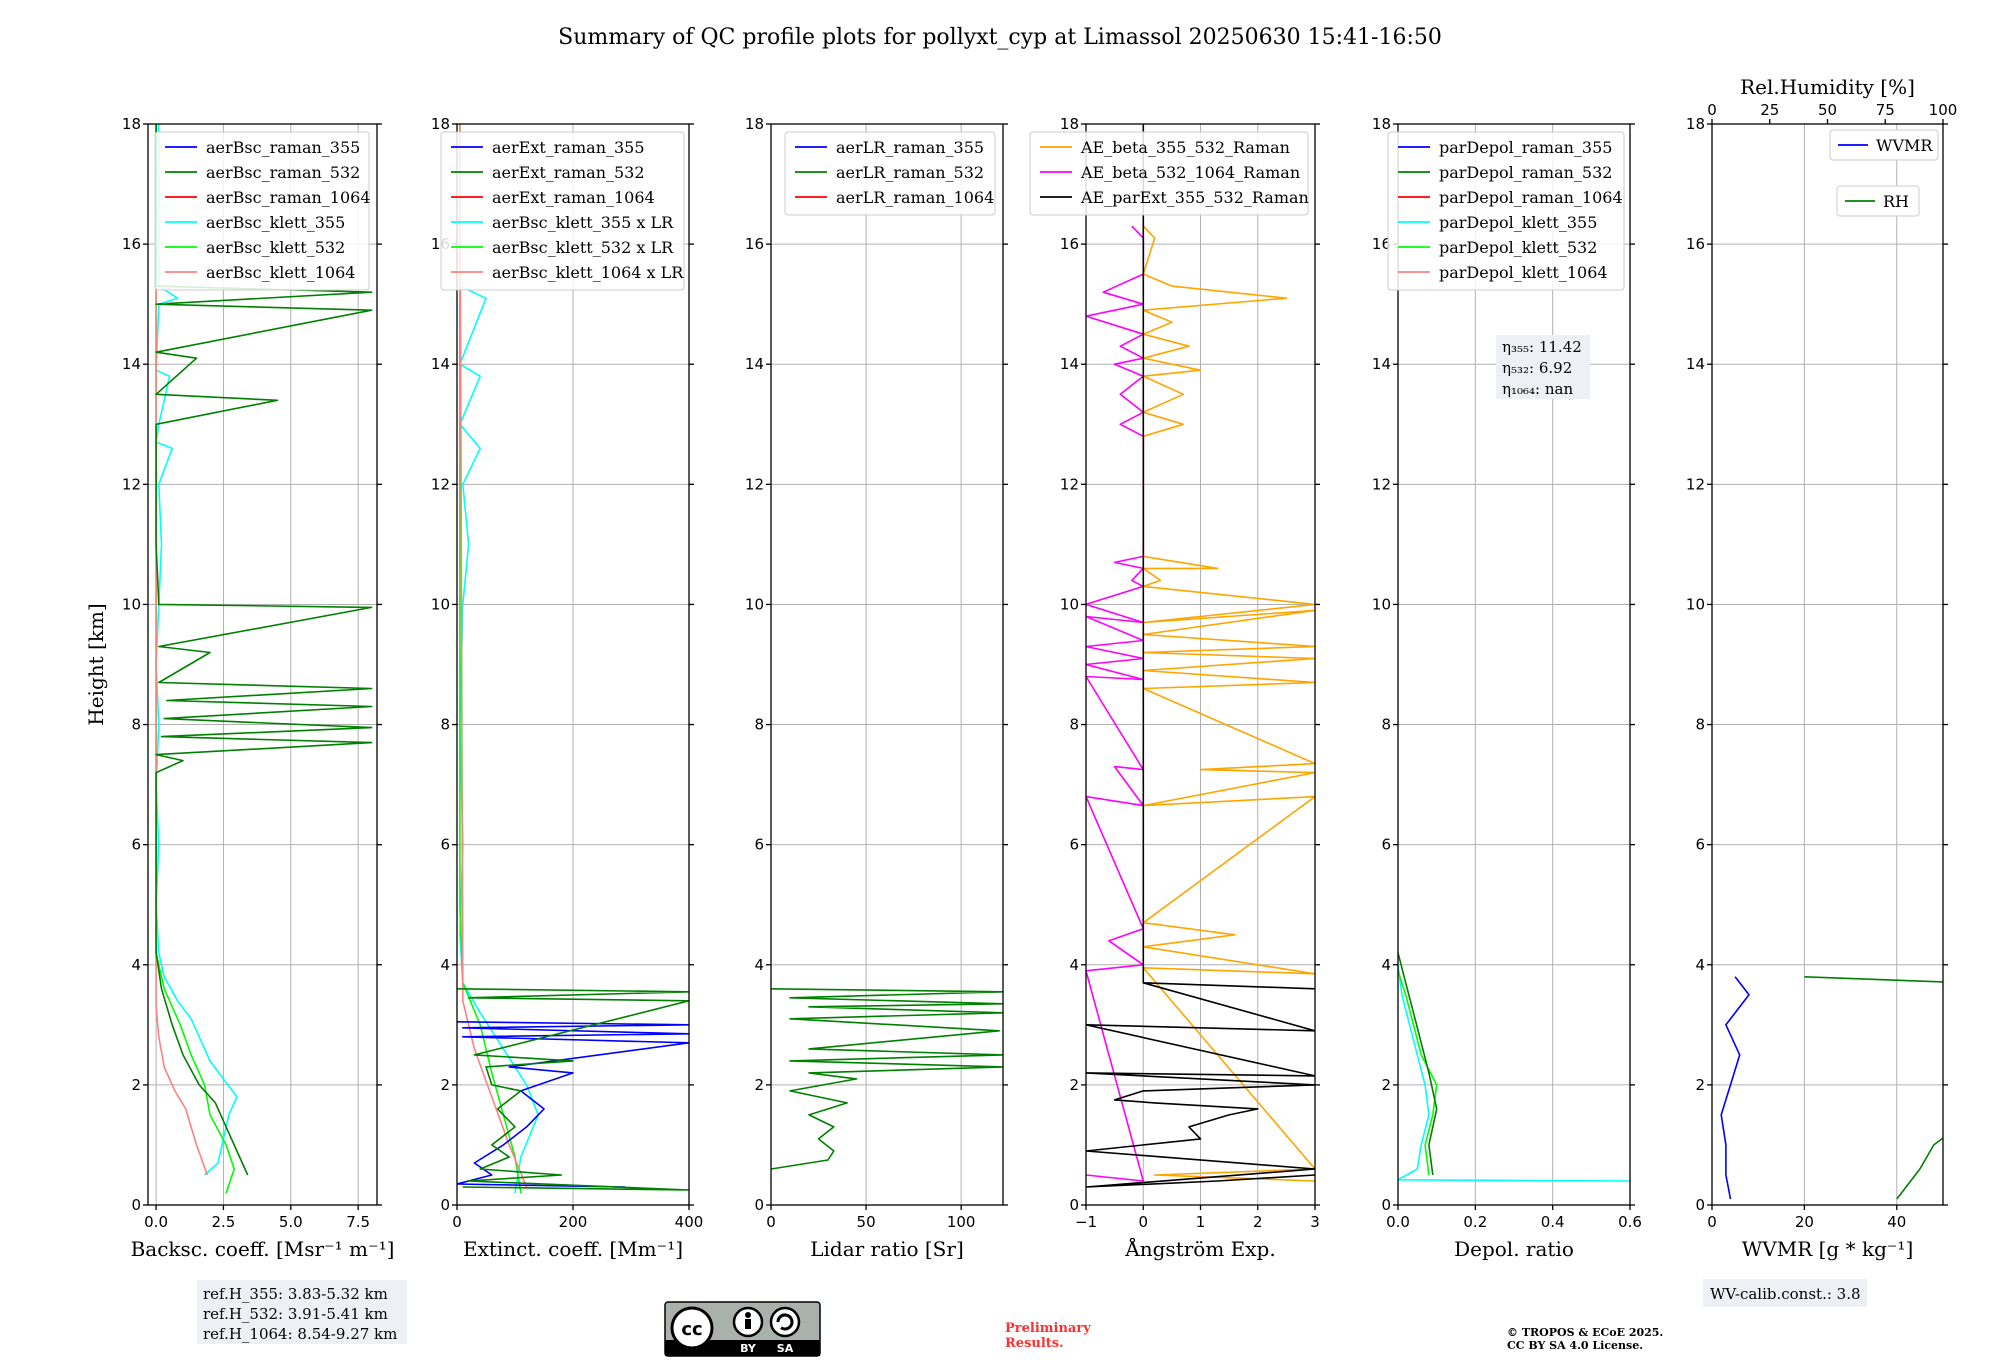  I want to click on info-line: η₅₃₂: 6.92, so click(1537, 368).